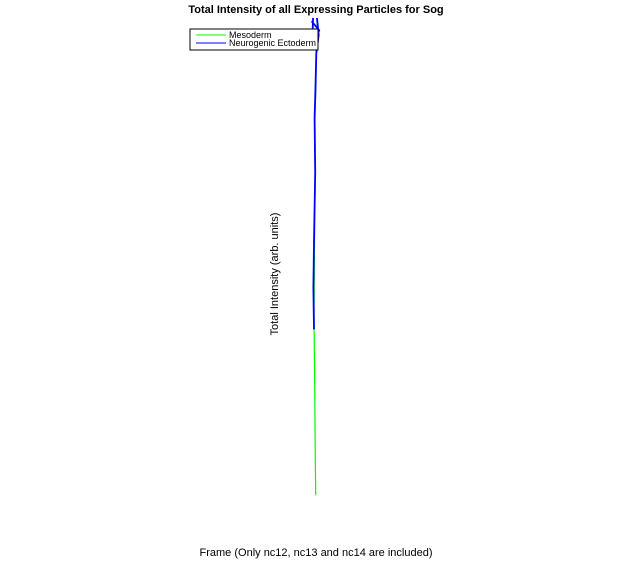 The image size is (632, 572). Describe the element at coordinates (275, 274) in the screenshot. I see `y-axis-label: Total Intensity (arb. units)` at that location.